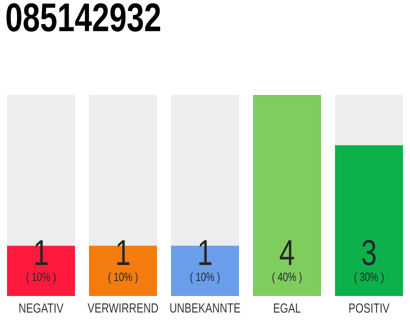 The image size is (410, 320). I want to click on x-tick-label: POSITIV, so click(369, 308).